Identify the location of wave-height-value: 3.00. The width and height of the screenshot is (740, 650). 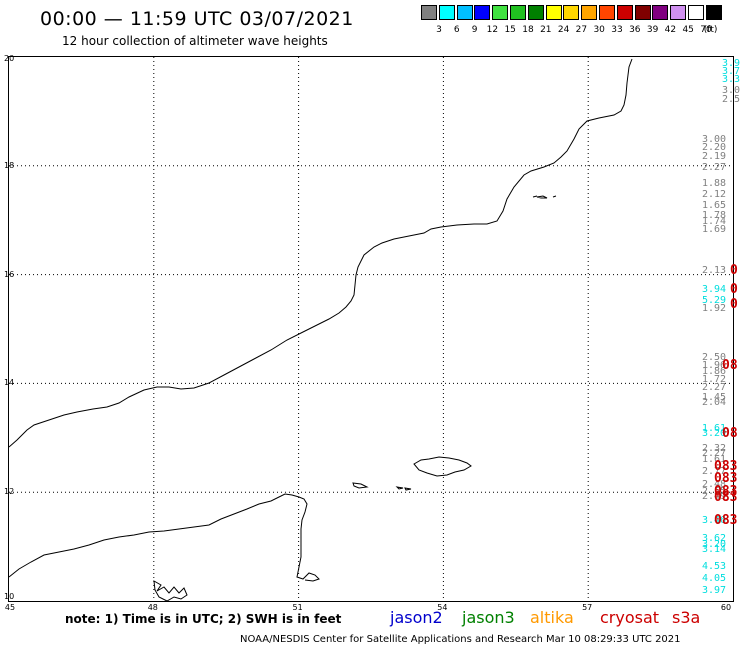
(714, 140).